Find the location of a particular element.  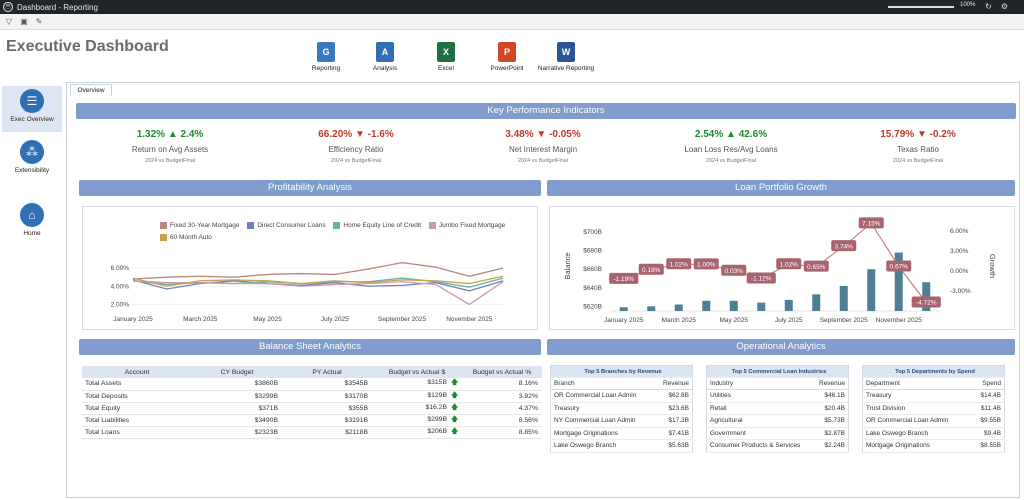

pct-cell: 8.16% is located at coordinates (502, 384).